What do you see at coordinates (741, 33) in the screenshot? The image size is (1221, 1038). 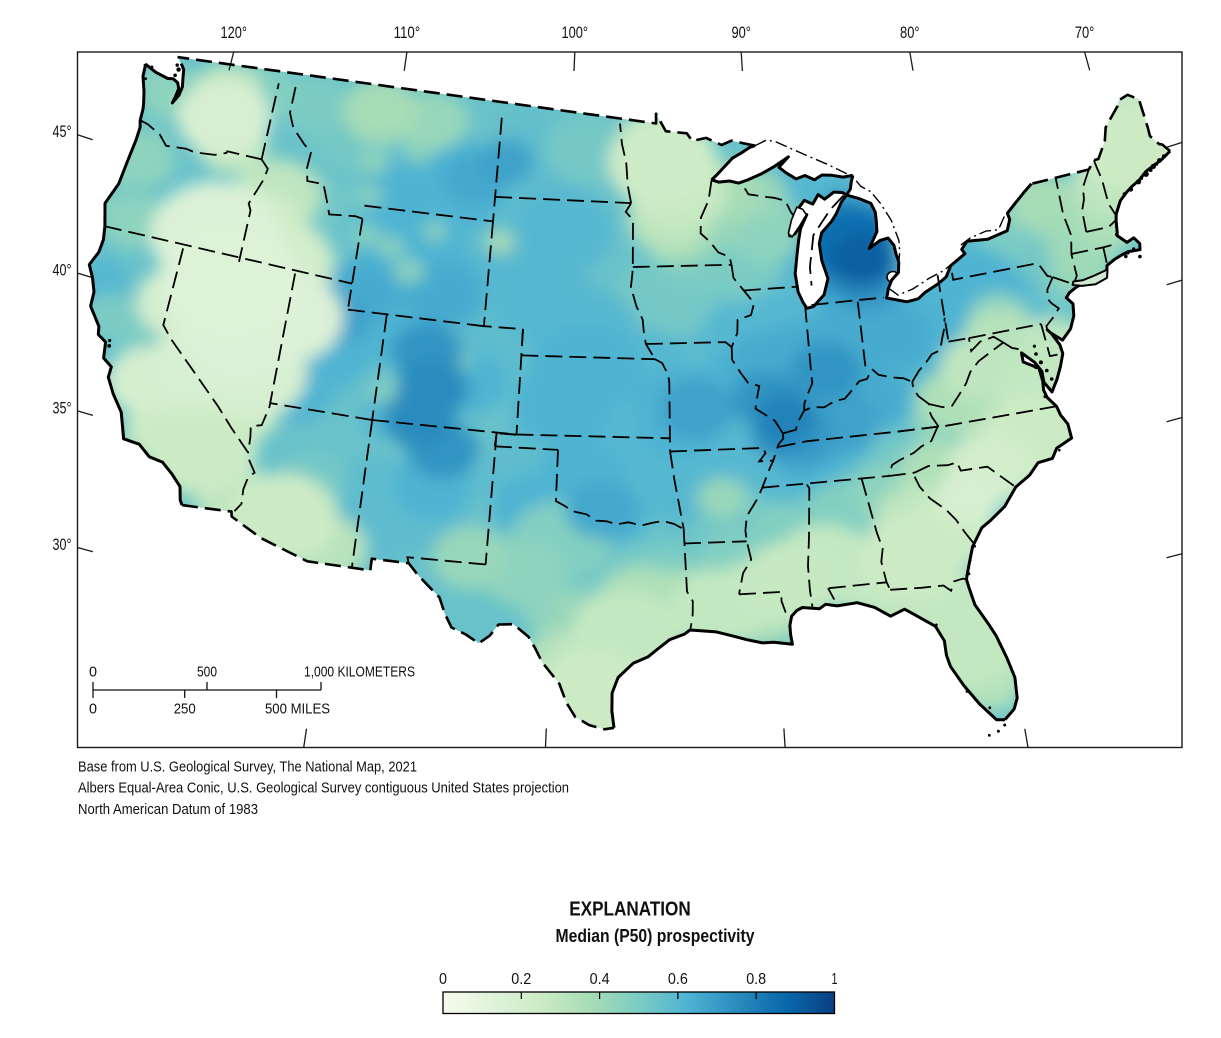 I see `svg-text: 90°` at bounding box center [741, 33].